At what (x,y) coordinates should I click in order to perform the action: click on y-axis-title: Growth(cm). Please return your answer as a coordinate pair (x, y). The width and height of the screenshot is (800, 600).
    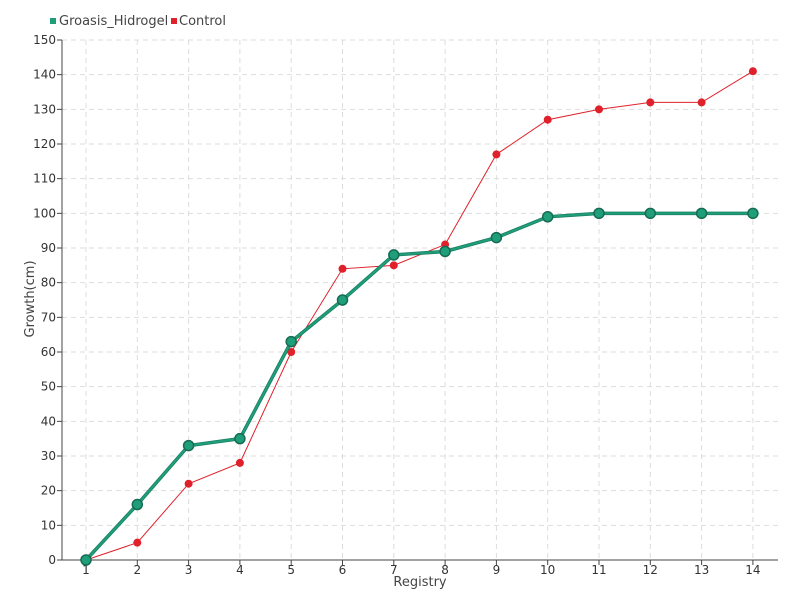
    Looking at the image, I should click on (30, 298).